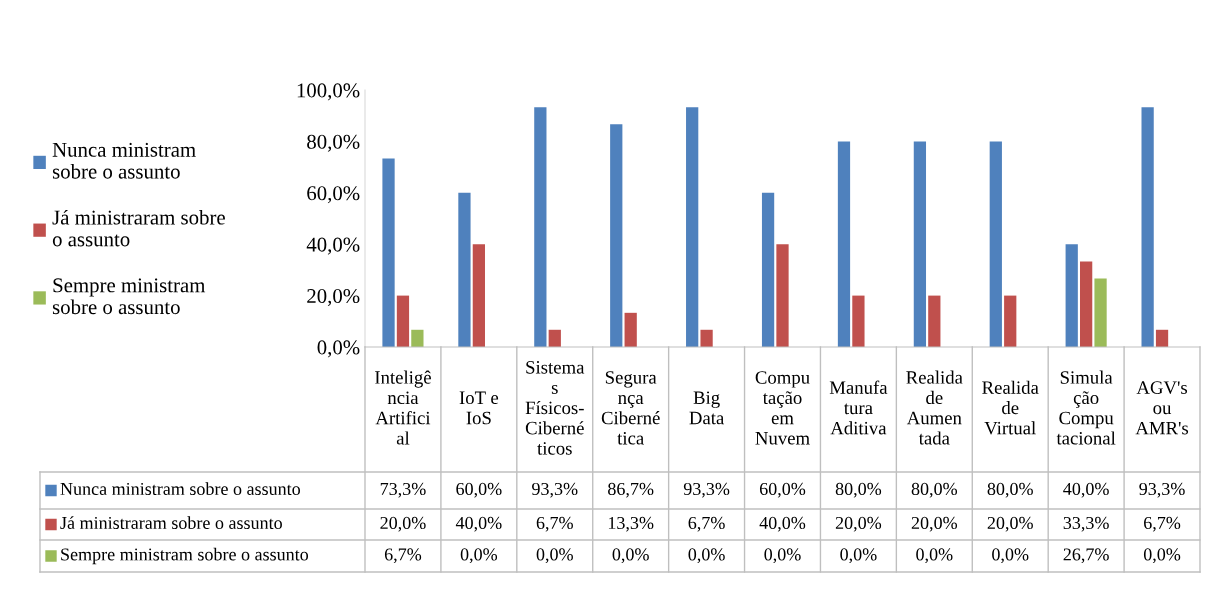 This screenshot has height=606, width=1216. Describe the element at coordinates (333, 143) in the screenshot. I see `y-tick-label: 80,0%` at that location.